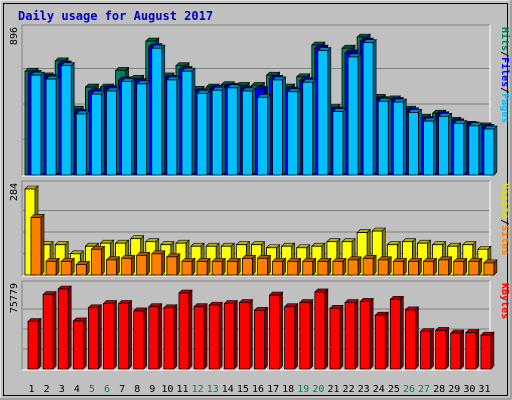 The width and height of the screenshot is (512, 400). What do you see at coordinates (504, 301) in the screenshot?
I see `panel-legend: KBytes` at bounding box center [504, 301].